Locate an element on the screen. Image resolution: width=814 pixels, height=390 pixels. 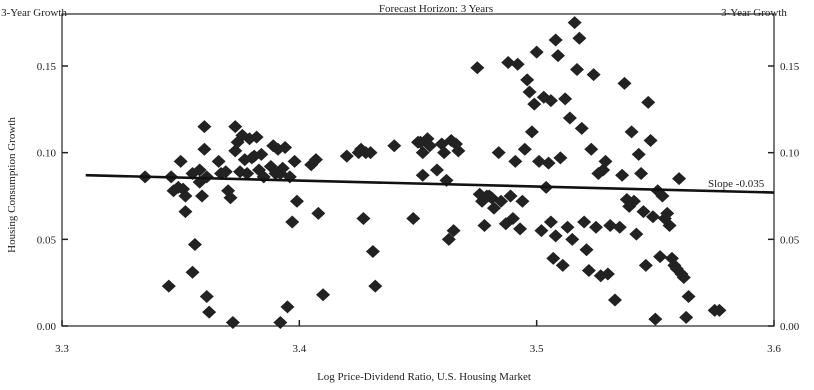
corner-label-right: 3-Year Growth is located at coordinates (754, 13).